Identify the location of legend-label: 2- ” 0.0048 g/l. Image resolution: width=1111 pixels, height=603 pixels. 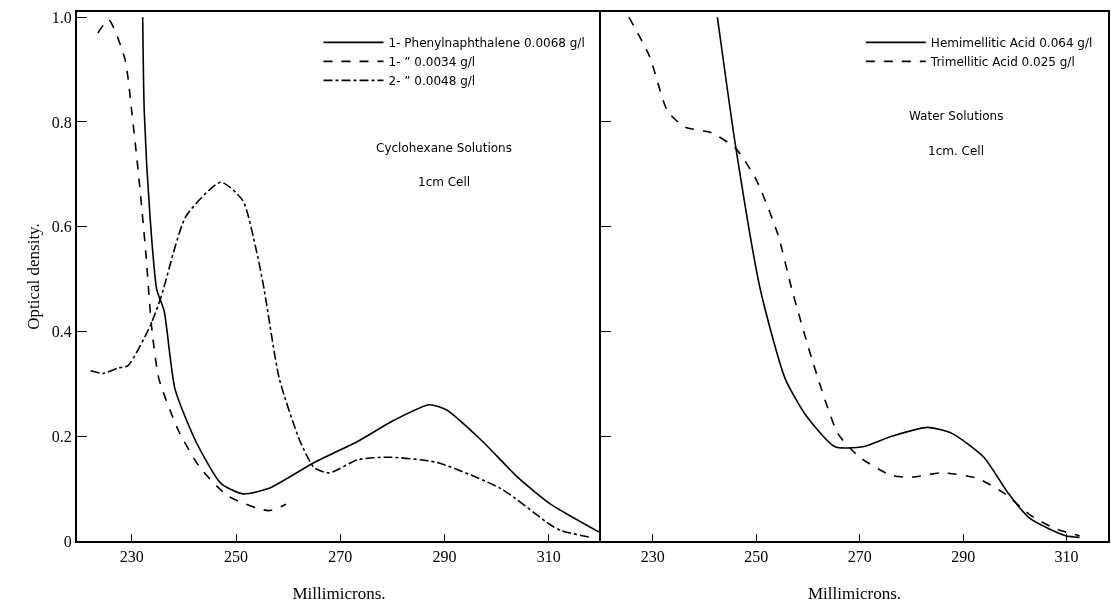
(432, 81).